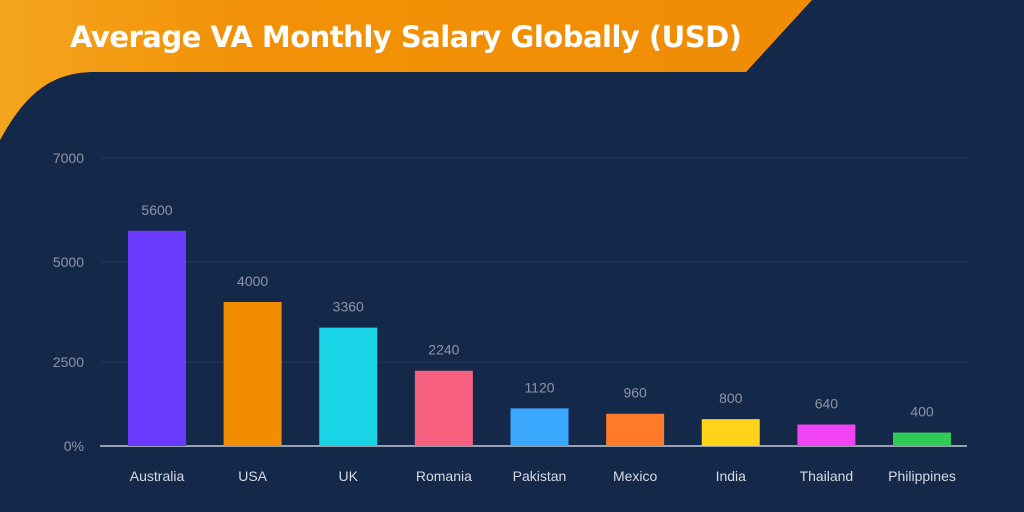 This screenshot has height=512, width=1024. I want to click on bar-australia, so click(157, 338).